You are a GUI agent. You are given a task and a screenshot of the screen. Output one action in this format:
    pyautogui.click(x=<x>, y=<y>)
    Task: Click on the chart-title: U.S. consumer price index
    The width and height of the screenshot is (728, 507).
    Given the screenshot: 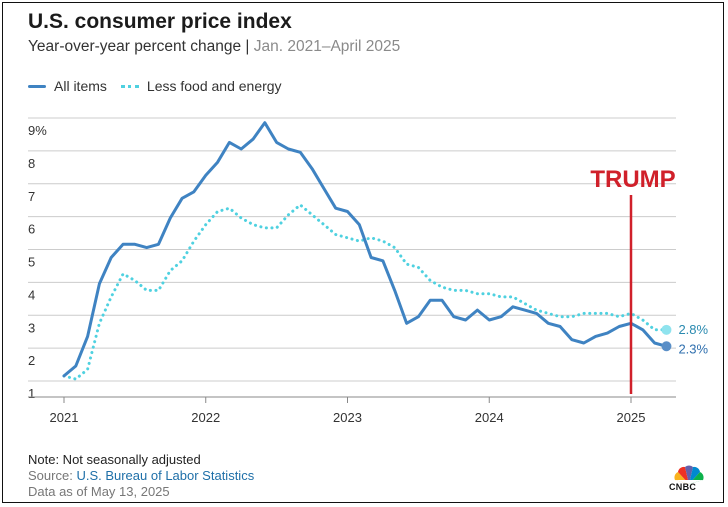 What is the action you would take?
    pyautogui.click(x=160, y=21)
    